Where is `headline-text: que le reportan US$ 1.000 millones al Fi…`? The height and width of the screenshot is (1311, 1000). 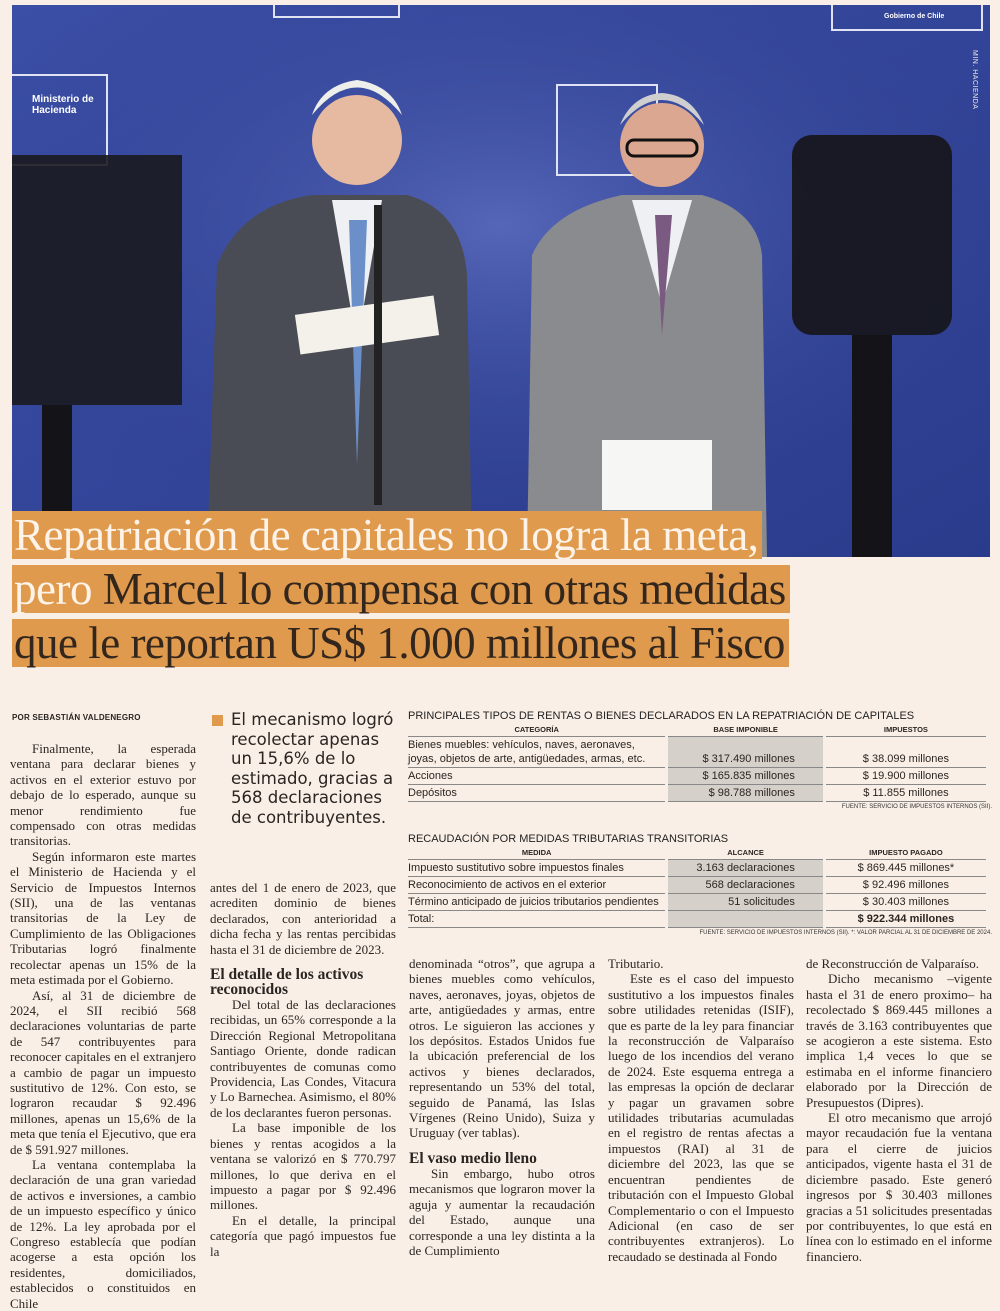
headline-text: que le reportan US$ 1.000 millones al Fi… is located at coordinates (399, 643).